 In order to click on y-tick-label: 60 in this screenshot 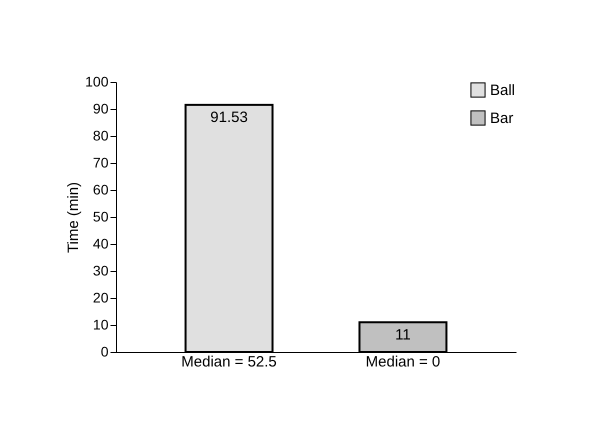, I will do `click(100, 190)`.